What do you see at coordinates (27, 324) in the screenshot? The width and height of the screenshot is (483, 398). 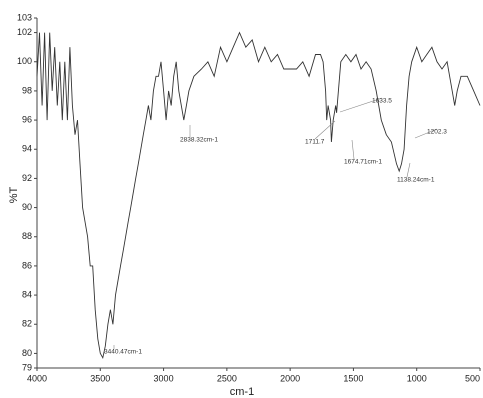 I see `y-tick-label: 82` at bounding box center [27, 324].